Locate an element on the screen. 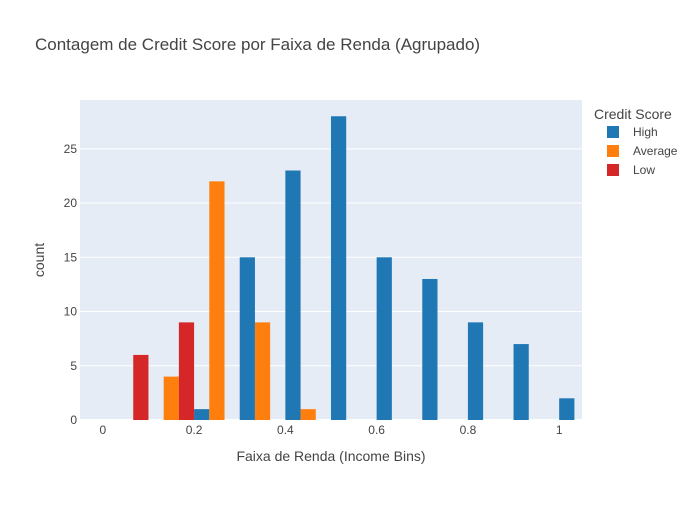 This screenshot has width=700, height=505. x-tick-label: 0.6 is located at coordinates (376, 430).